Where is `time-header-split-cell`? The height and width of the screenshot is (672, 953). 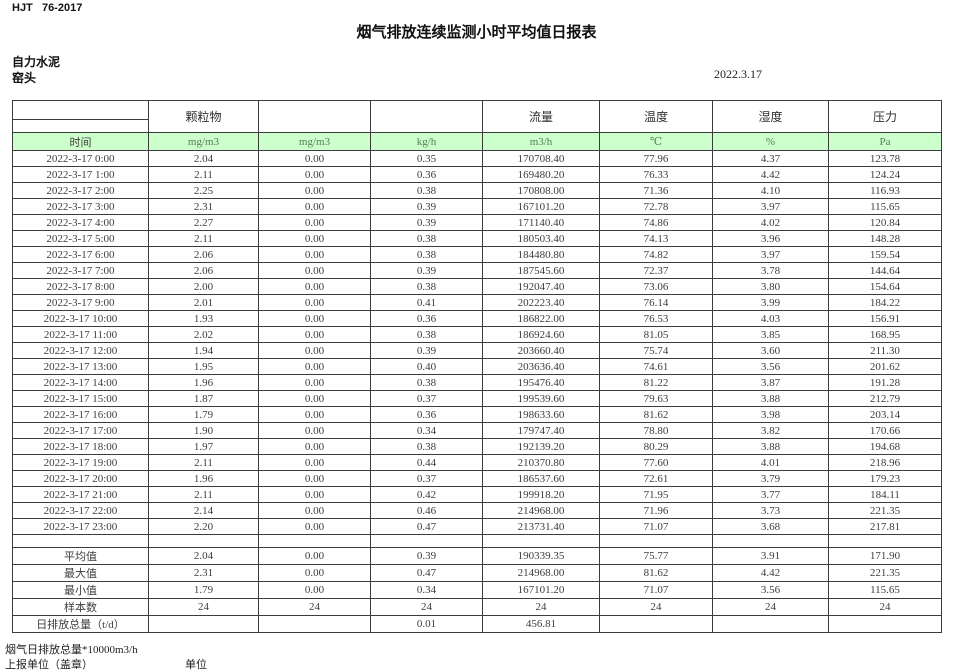 time-header-split-cell is located at coordinates (80, 116).